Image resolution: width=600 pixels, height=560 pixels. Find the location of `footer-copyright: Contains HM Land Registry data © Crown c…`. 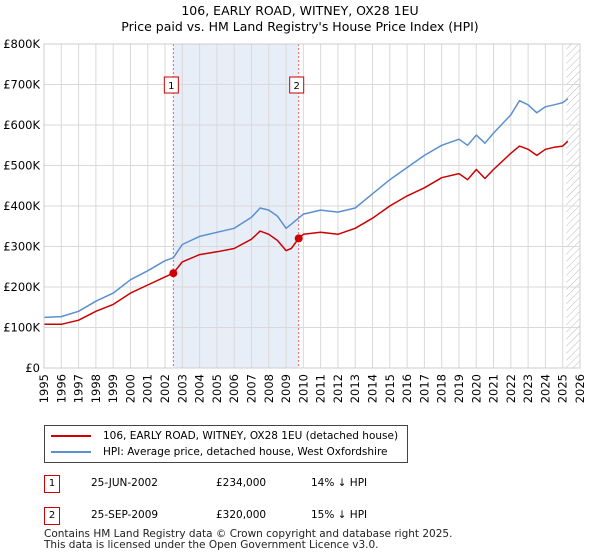

footer-copyright: Contains HM Land Registry data © Crown c… is located at coordinates (248, 534).